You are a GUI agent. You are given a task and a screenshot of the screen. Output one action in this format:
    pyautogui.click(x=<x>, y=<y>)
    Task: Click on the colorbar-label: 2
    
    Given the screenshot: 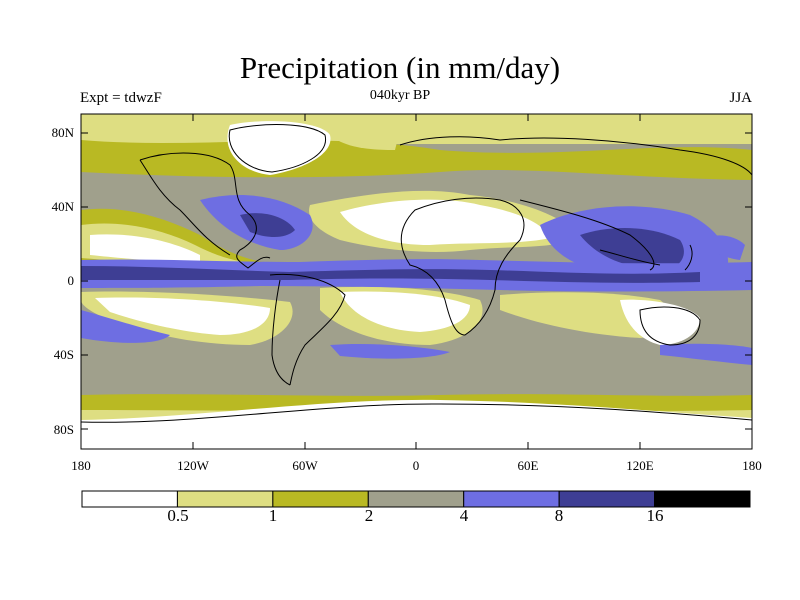 What is the action you would take?
    pyautogui.click(x=369, y=515)
    